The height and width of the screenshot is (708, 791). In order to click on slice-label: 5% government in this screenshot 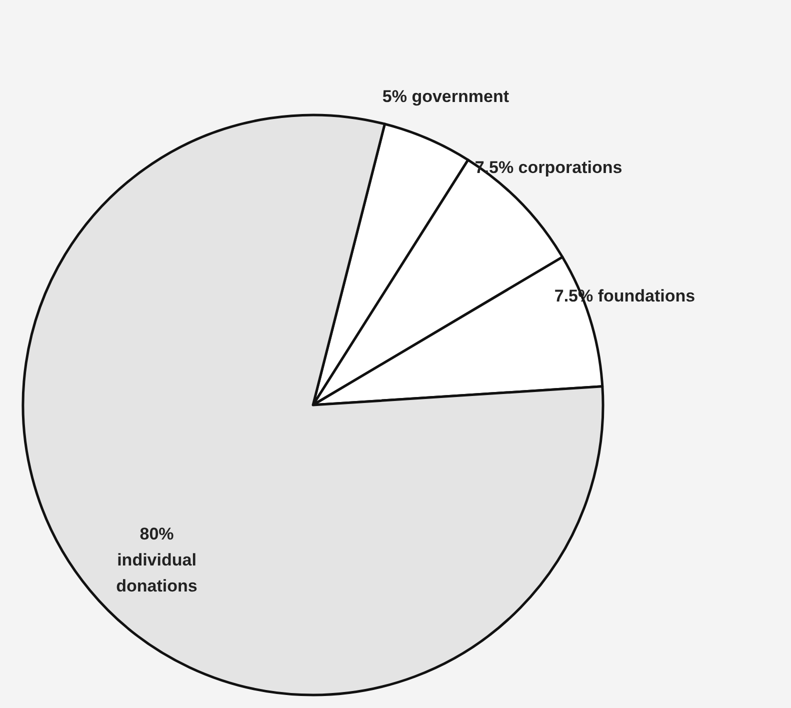, I will do `click(446, 96)`.